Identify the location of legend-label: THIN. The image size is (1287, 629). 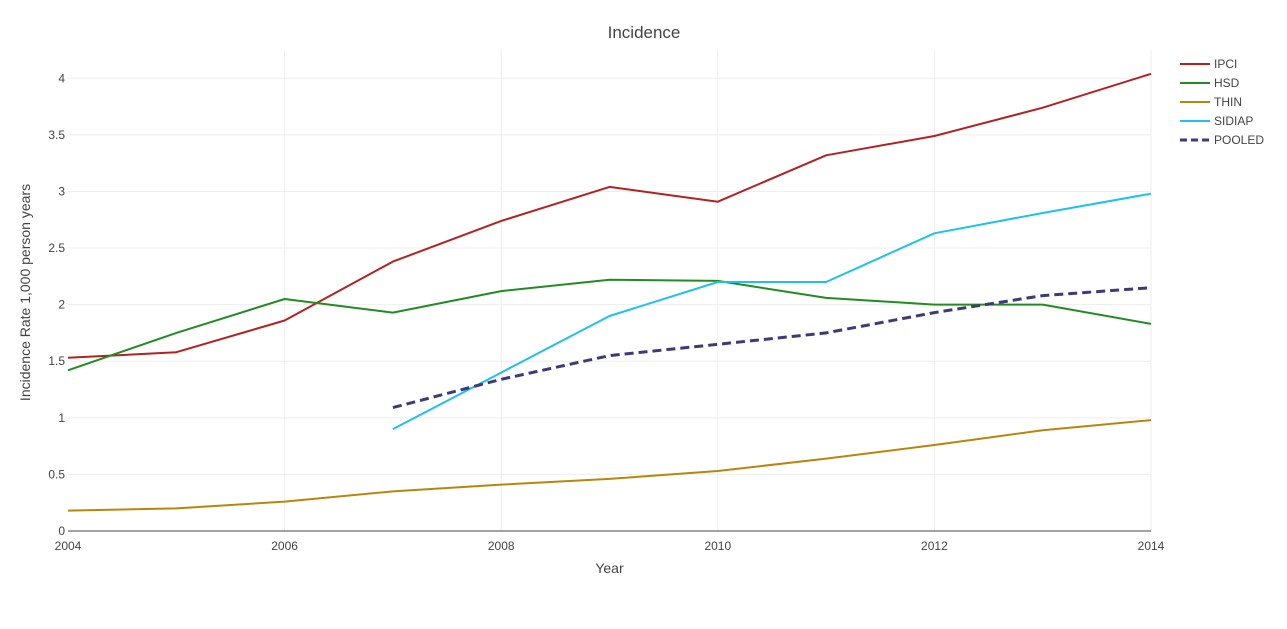
(1228, 102).